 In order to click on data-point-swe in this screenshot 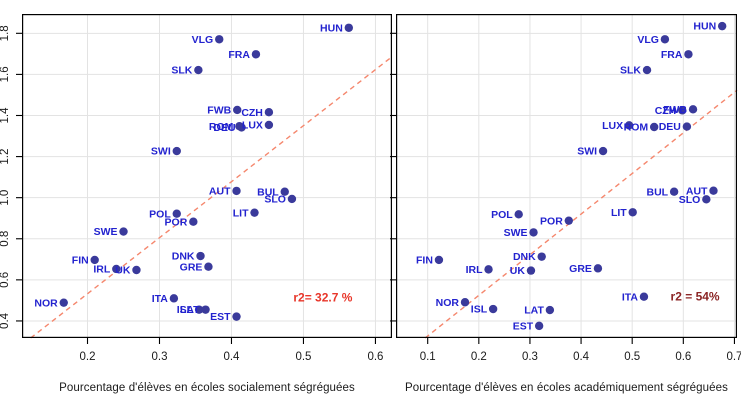, I will do `click(533, 232)`.